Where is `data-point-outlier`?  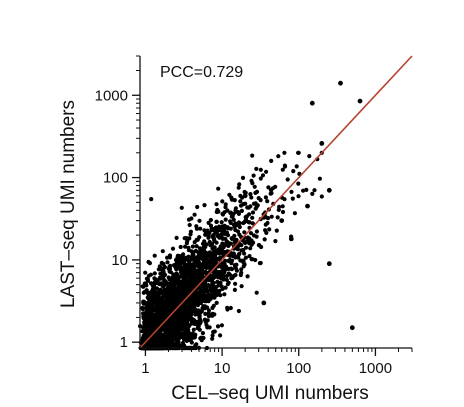 data-point-outlier is located at coordinates (245, 196).